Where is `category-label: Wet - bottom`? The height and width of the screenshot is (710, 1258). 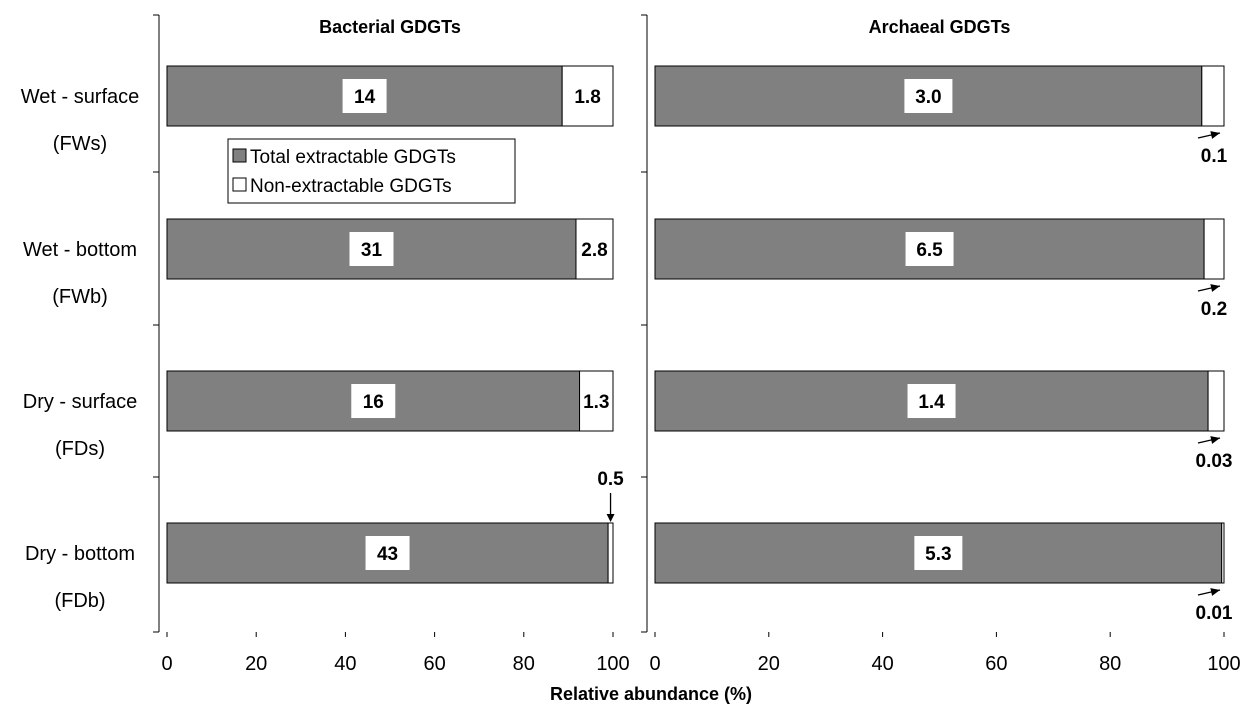
category-label: Wet - bottom is located at coordinates (80, 250).